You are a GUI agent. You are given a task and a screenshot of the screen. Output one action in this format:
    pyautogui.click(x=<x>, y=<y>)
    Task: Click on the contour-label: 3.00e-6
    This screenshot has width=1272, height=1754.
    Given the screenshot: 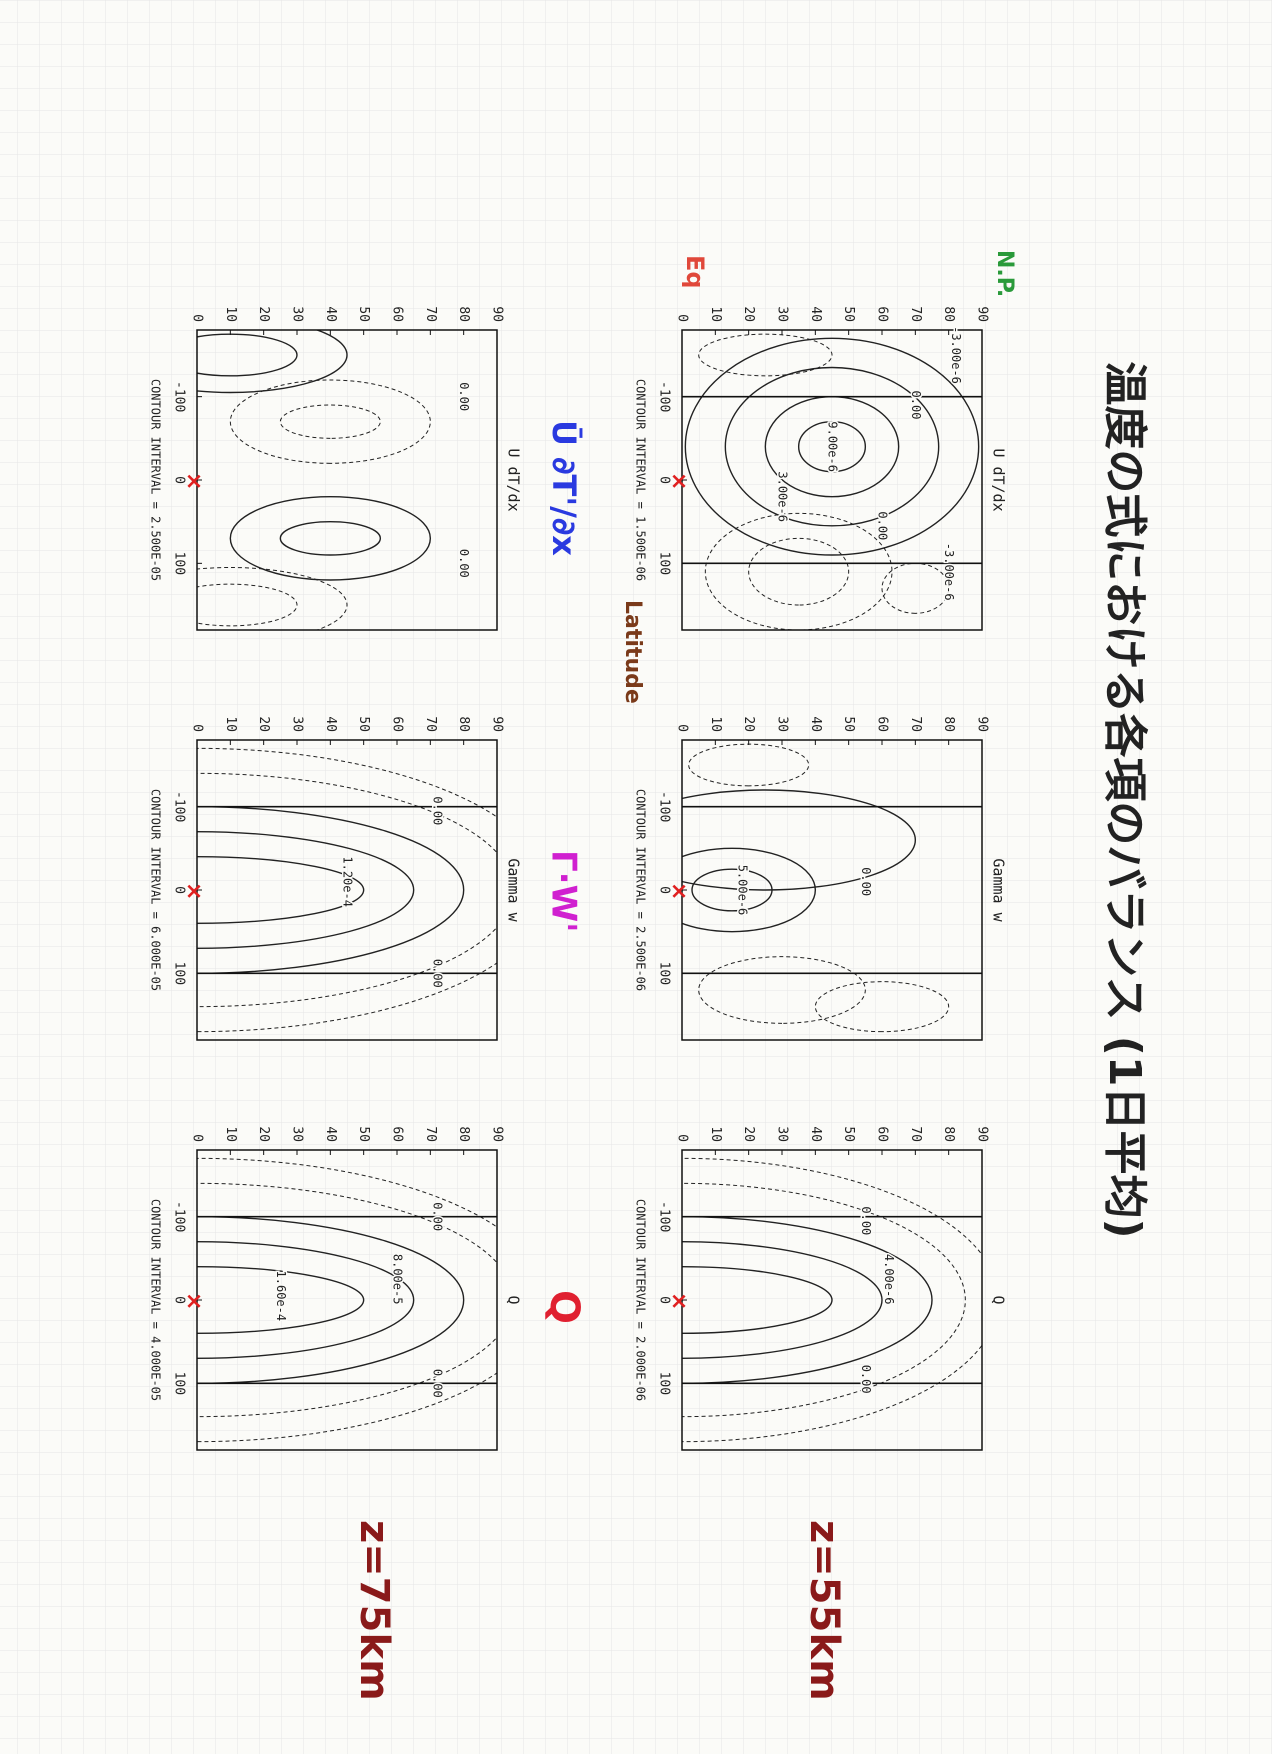 What is the action you would take?
    pyautogui.click(x=783, y=496)
    